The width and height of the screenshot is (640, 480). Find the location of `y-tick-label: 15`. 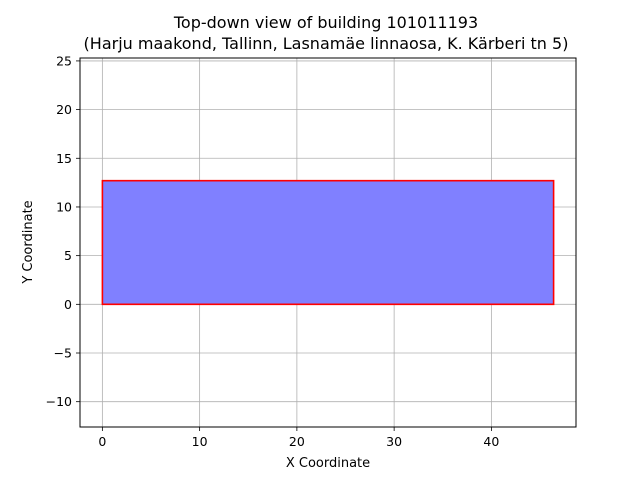

y-tick-label: 15 is located at coordinates (64, 158).